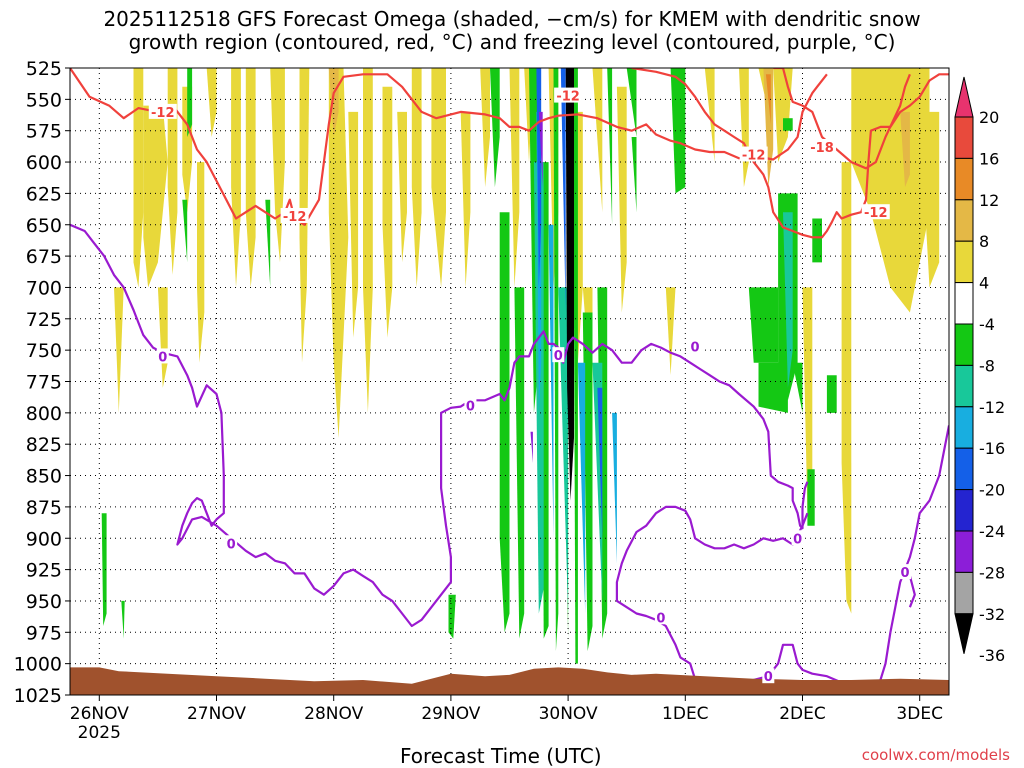 This screenshot has width=1024, height=768. What do you see at coordinates (992, 614) in the screenshot?
I see `colorbar-label: -32` at bounding box center [992, 614].